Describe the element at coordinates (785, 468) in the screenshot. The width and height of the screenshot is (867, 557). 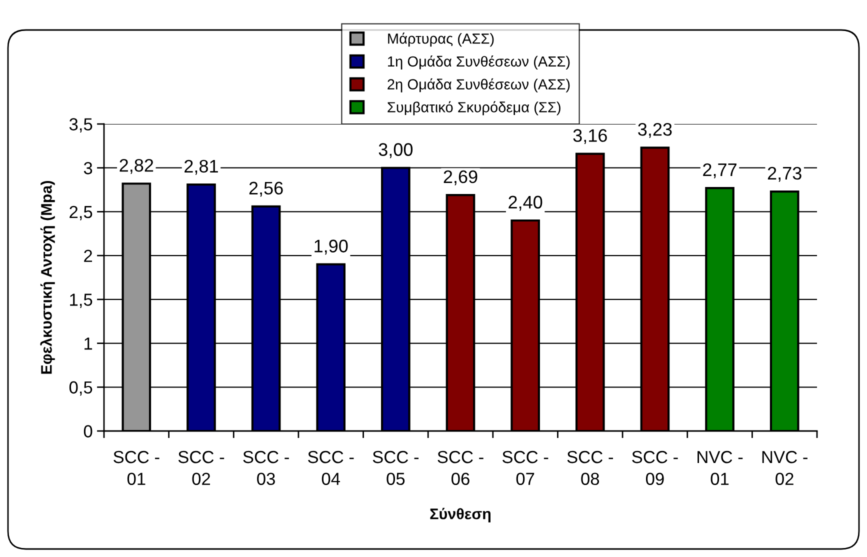
I see `x-tick-label: NVC - 02` at that location.